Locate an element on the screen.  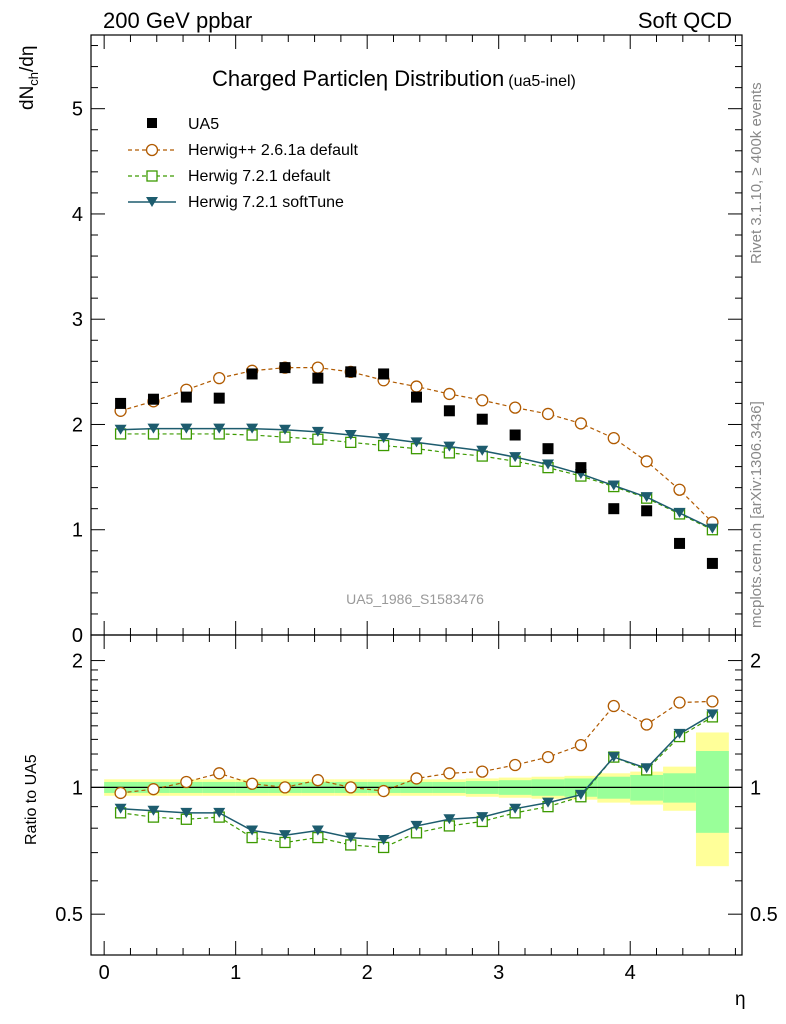
legend-marker-ua5 is located at coordinates (152, 123).